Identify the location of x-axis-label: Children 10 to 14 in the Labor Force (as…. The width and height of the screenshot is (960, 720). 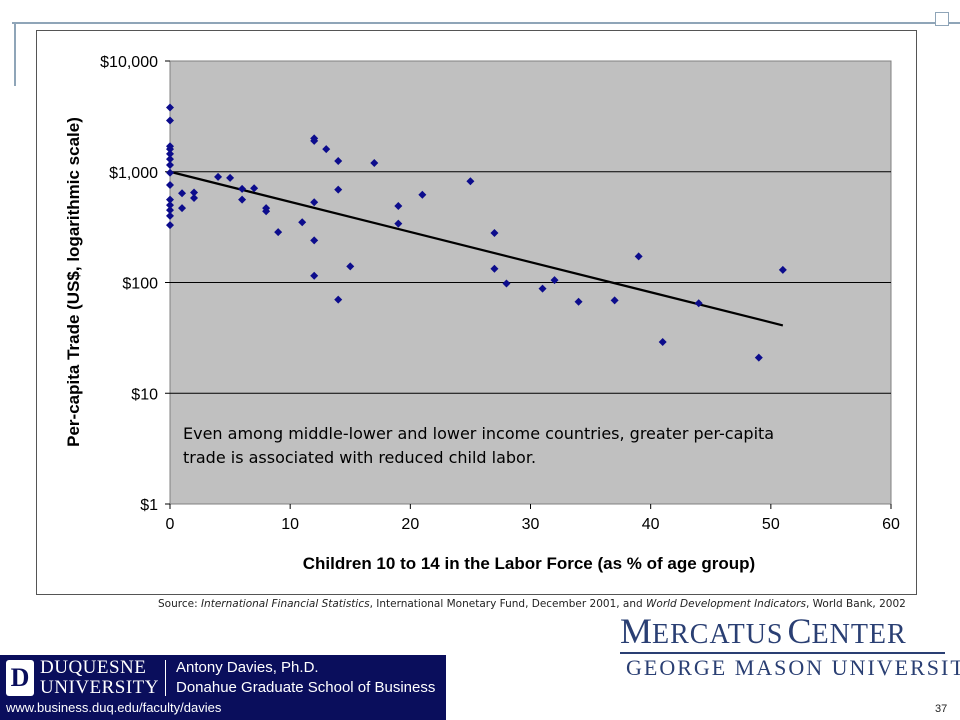
(529, 563).